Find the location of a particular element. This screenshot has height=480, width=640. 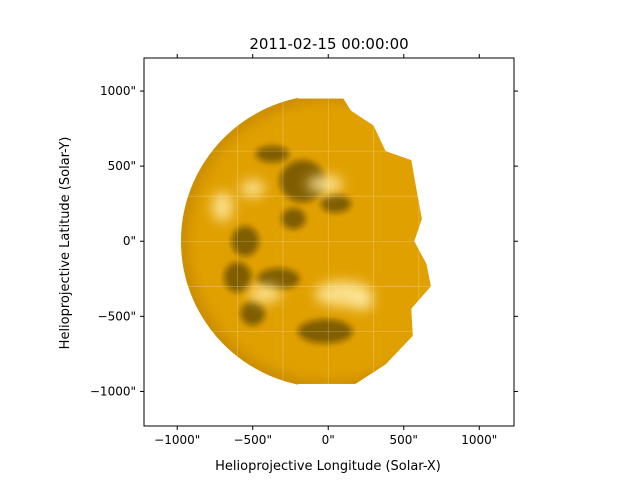

y-tick-label: 1000" is located at coordinates (118, 91).